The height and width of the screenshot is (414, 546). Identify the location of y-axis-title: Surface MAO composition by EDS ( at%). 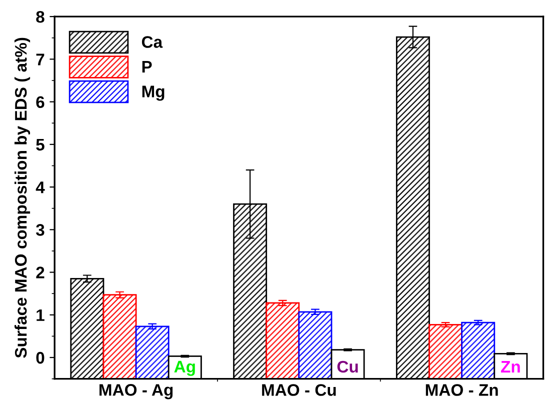
(22, 198).